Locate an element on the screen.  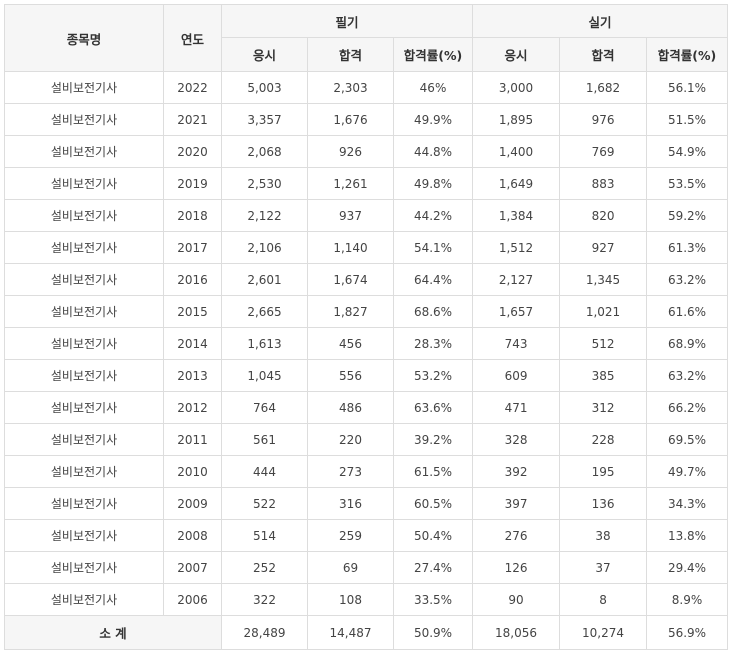
cell-written-applicants: 322 is located at coordinates (264, 599).